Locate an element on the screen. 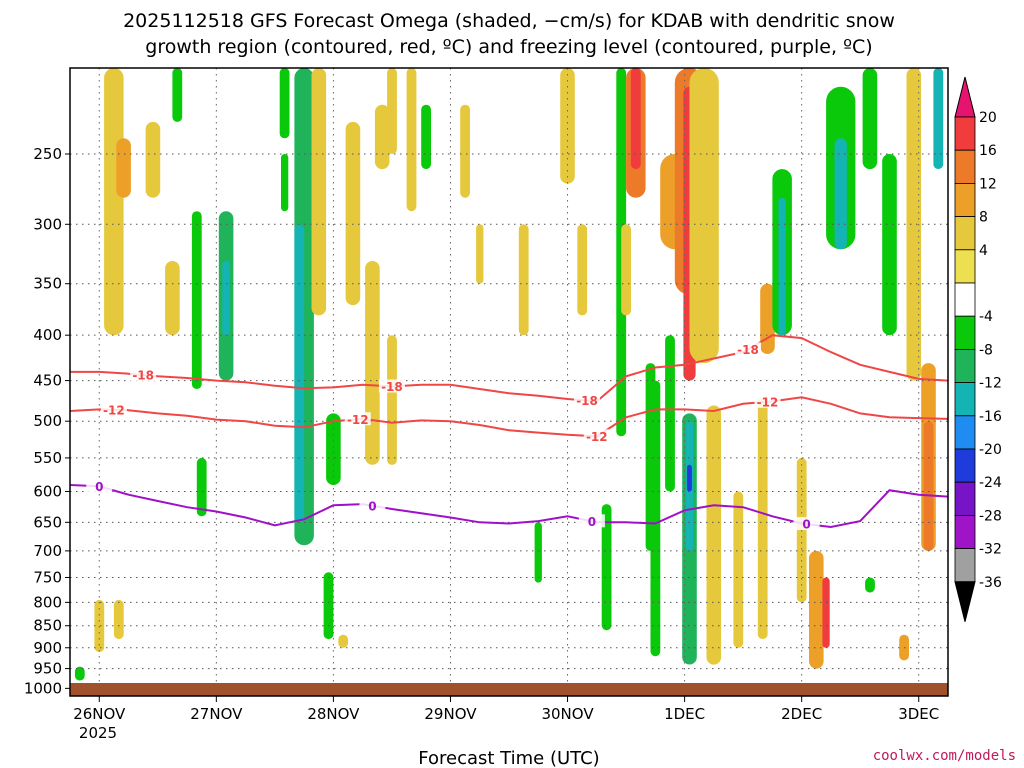 This screenshot has width=1024, height=768. contour-label-1-0: -12 is located at coordinates (114, 410).